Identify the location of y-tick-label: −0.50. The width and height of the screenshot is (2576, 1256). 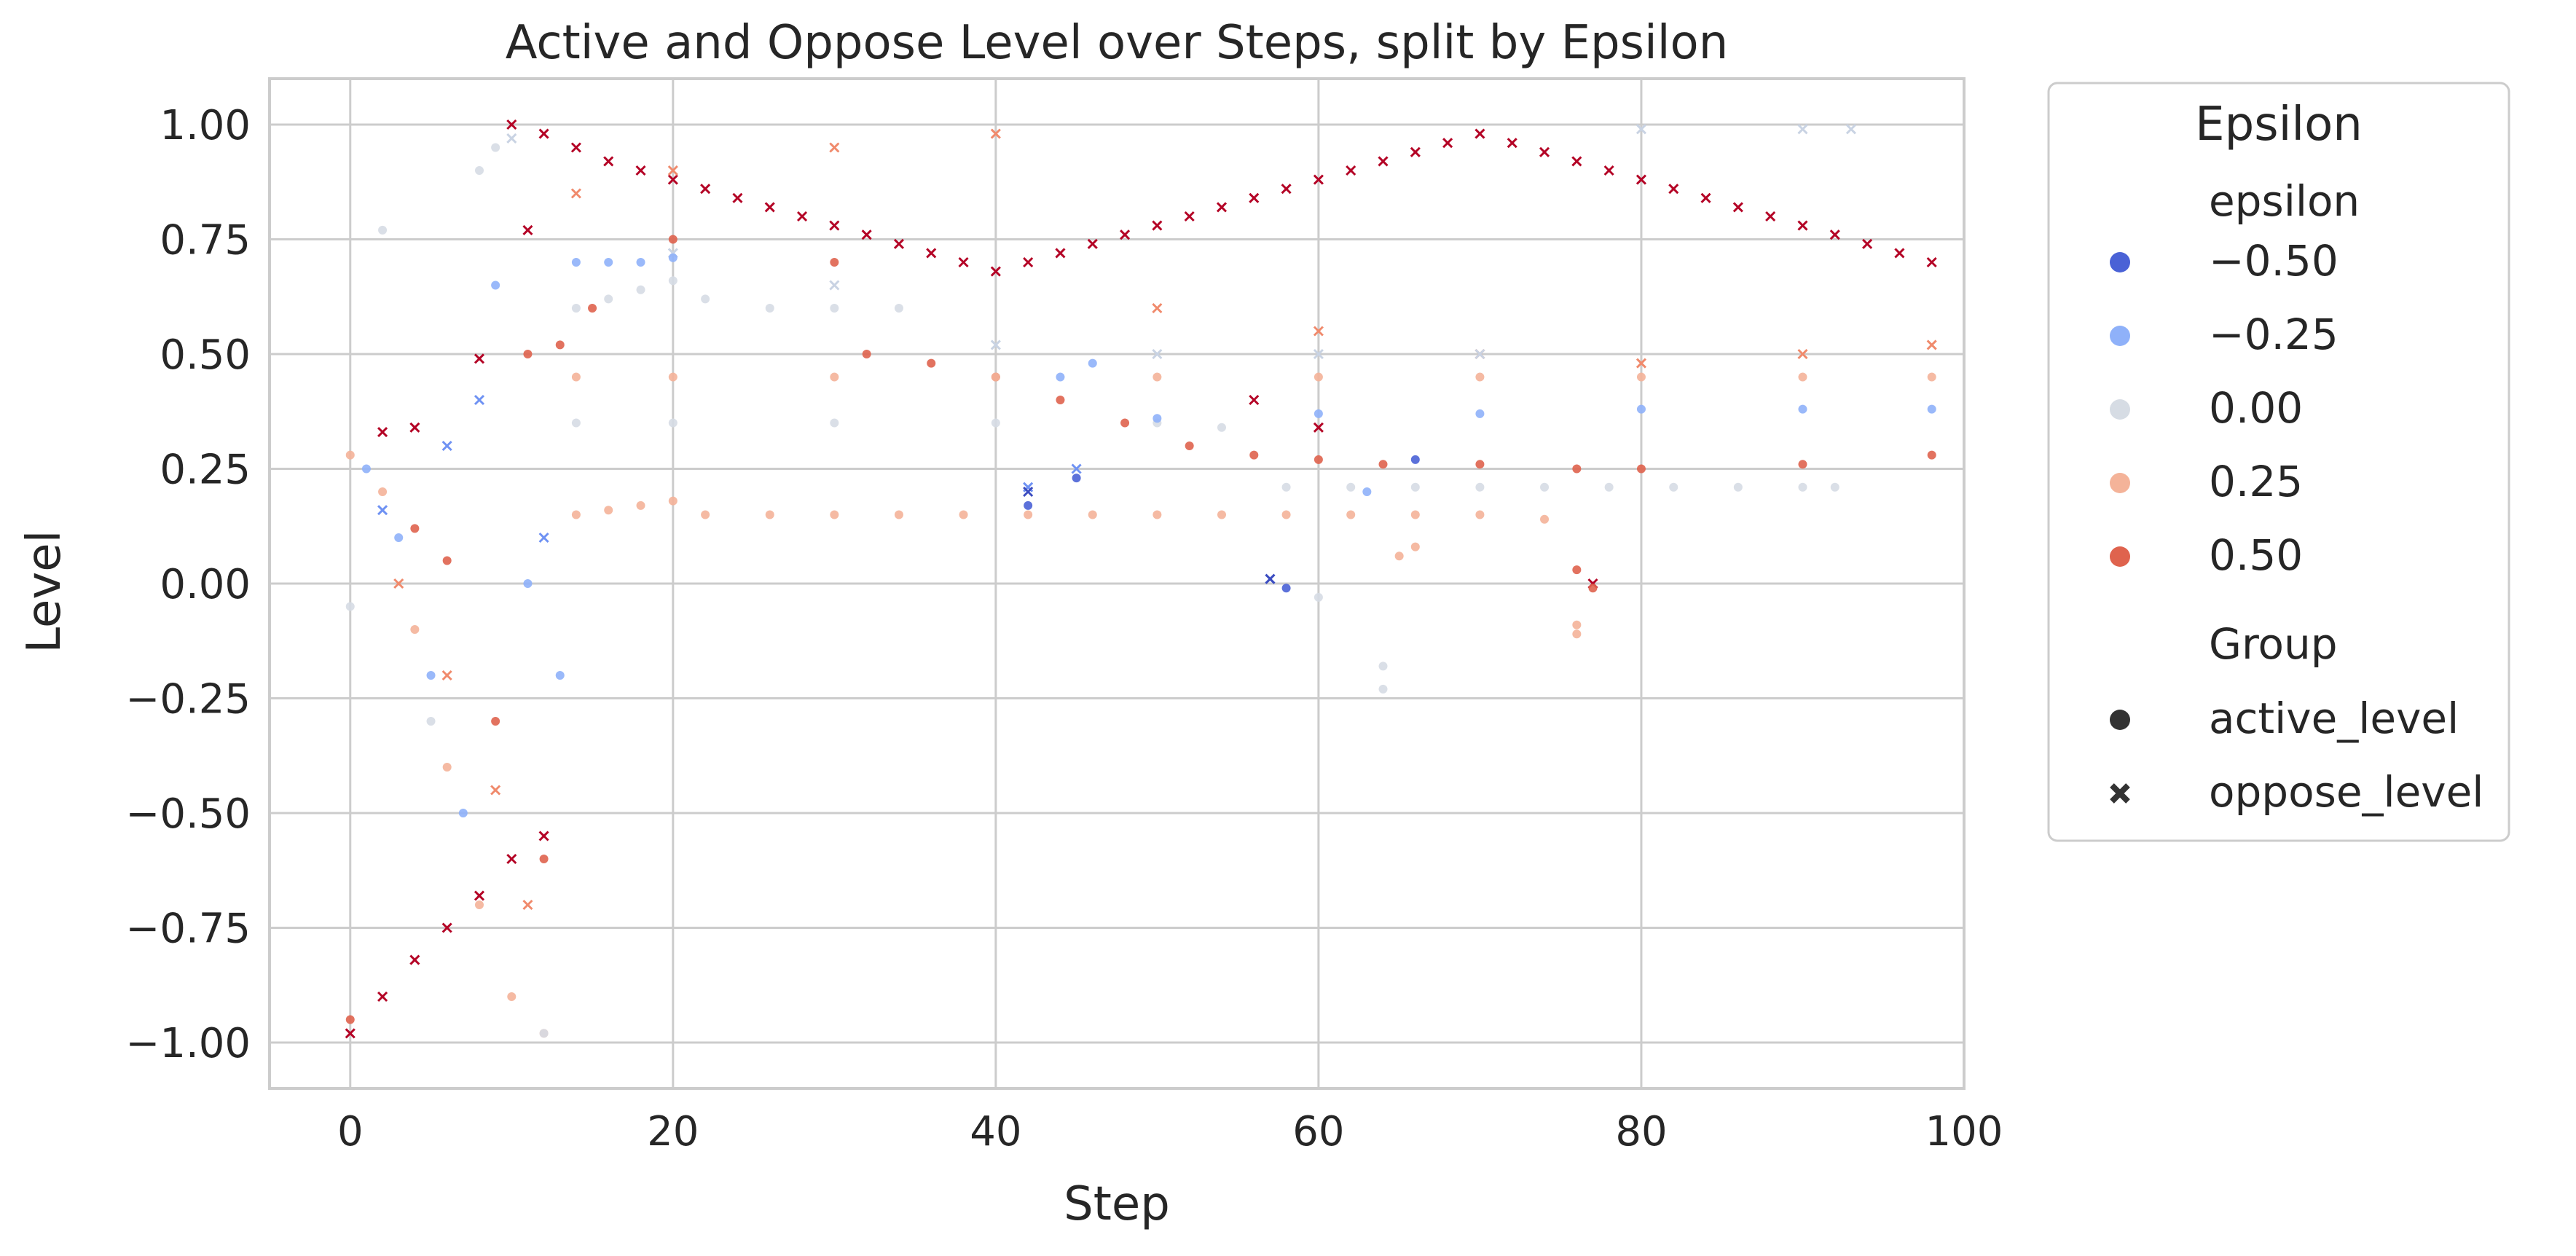
(188, 814).